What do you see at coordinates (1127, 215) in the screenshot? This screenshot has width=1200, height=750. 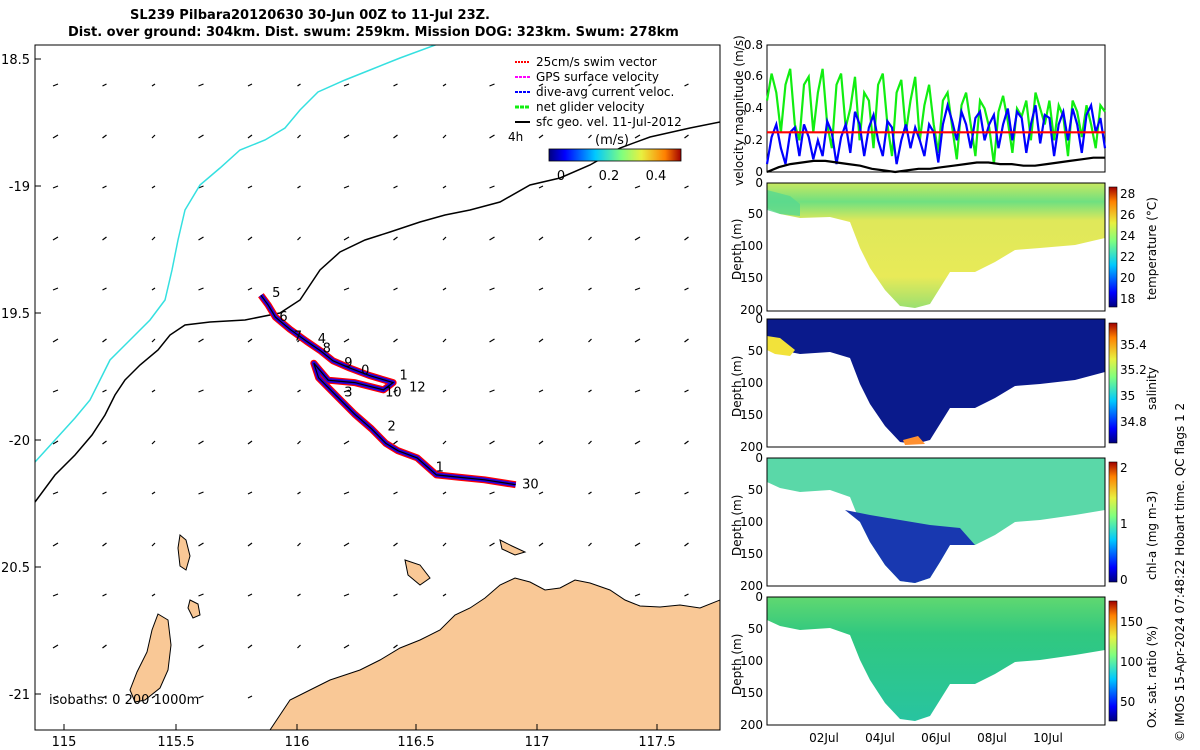 I see `cbar-tick: 26` at bounding box center [1127, 215].